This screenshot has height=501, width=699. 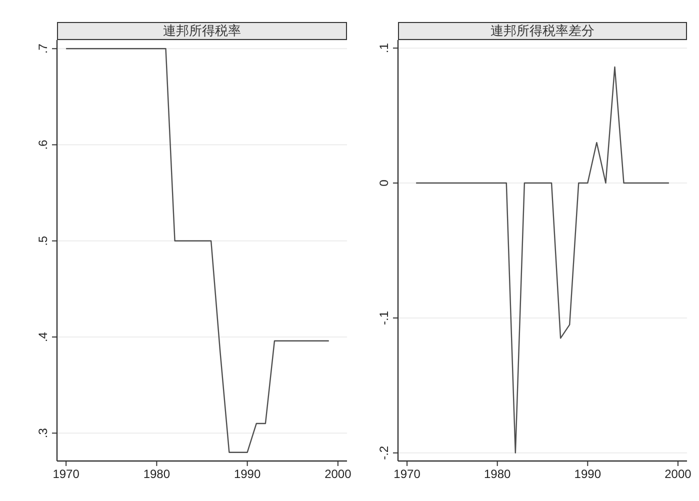 I want to click on y-tick-label: -.2, so click(x=384, y=453).